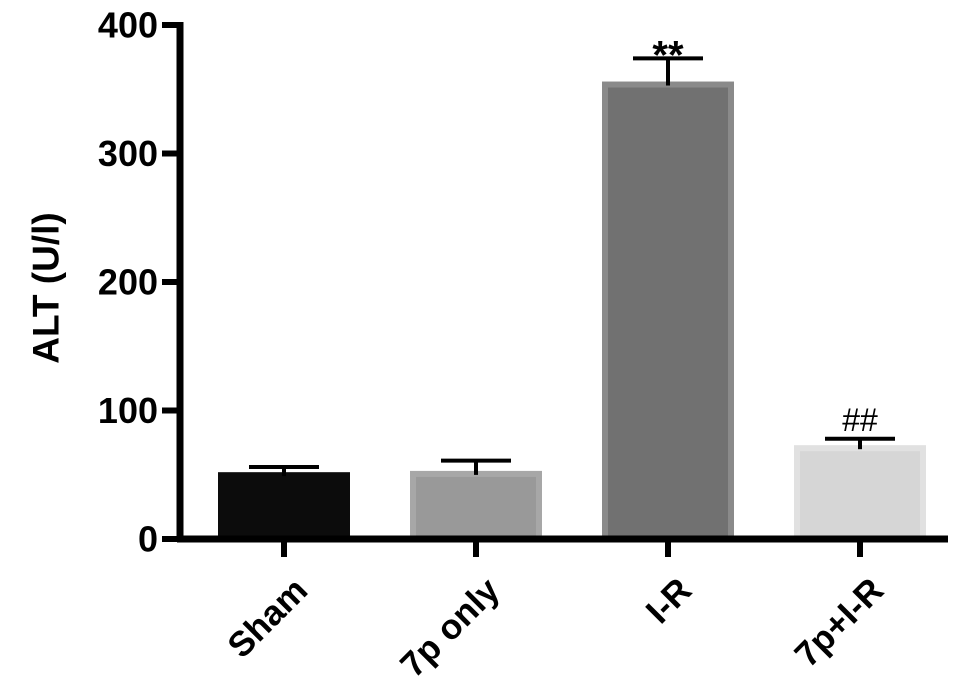 Image resolution: width=969 pixels, height=692 pixels. I want to click on x-ticks-group: Sham 7p only I-R 7p+I-R, so click(555, 612).